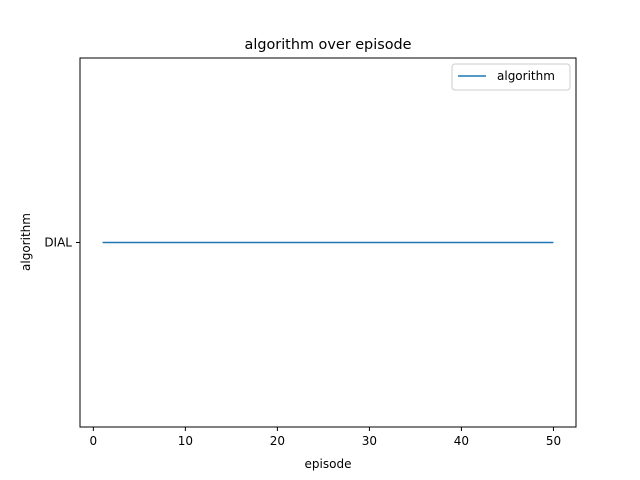 The width and height of the screenshot is (640, 480). What do you see at coordinates (526, 76) in the screenshot?
I see `legend-label: algorithm` at bounding box center [526, 76].